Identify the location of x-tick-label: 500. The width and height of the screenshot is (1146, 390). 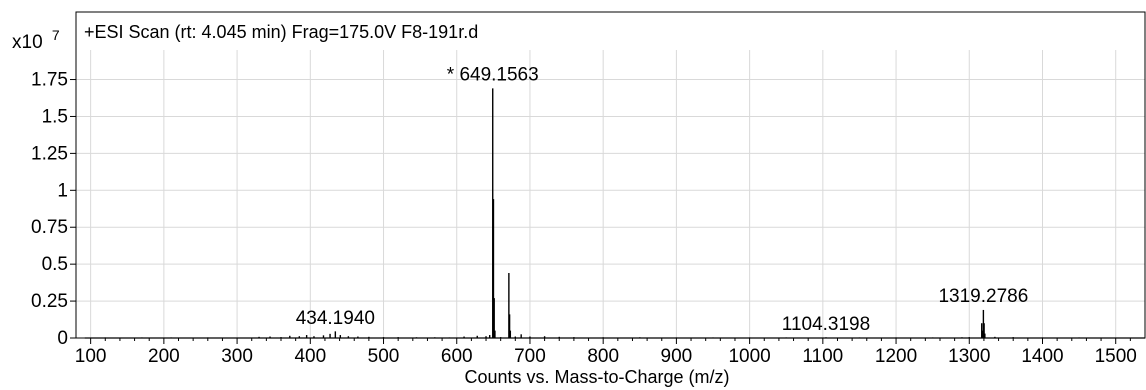
(384, 356).